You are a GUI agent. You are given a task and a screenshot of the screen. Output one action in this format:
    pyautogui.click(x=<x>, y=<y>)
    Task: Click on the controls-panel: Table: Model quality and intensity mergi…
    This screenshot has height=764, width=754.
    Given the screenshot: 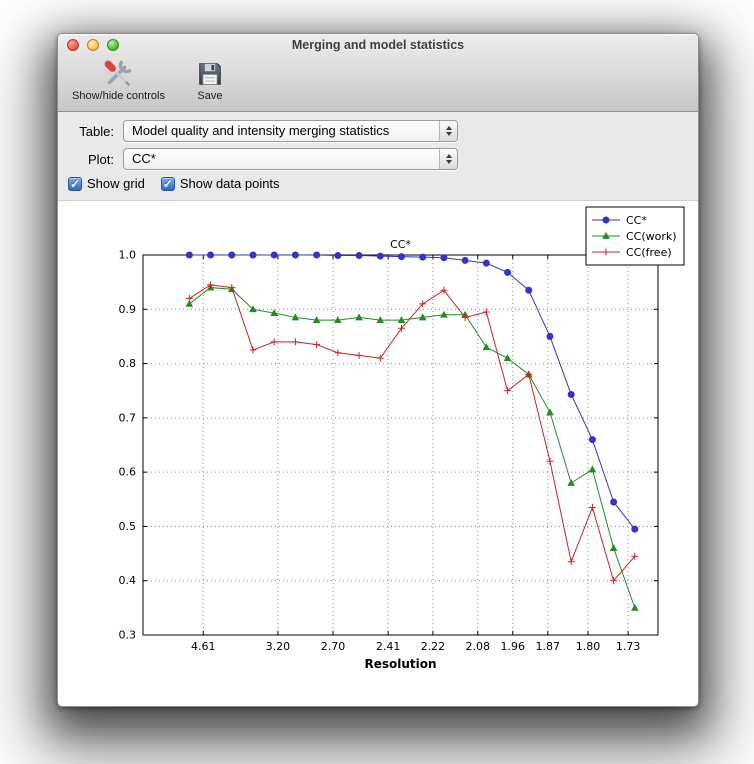 What is the action you would take?
    pyautogui.click(x=378, y=156)
    